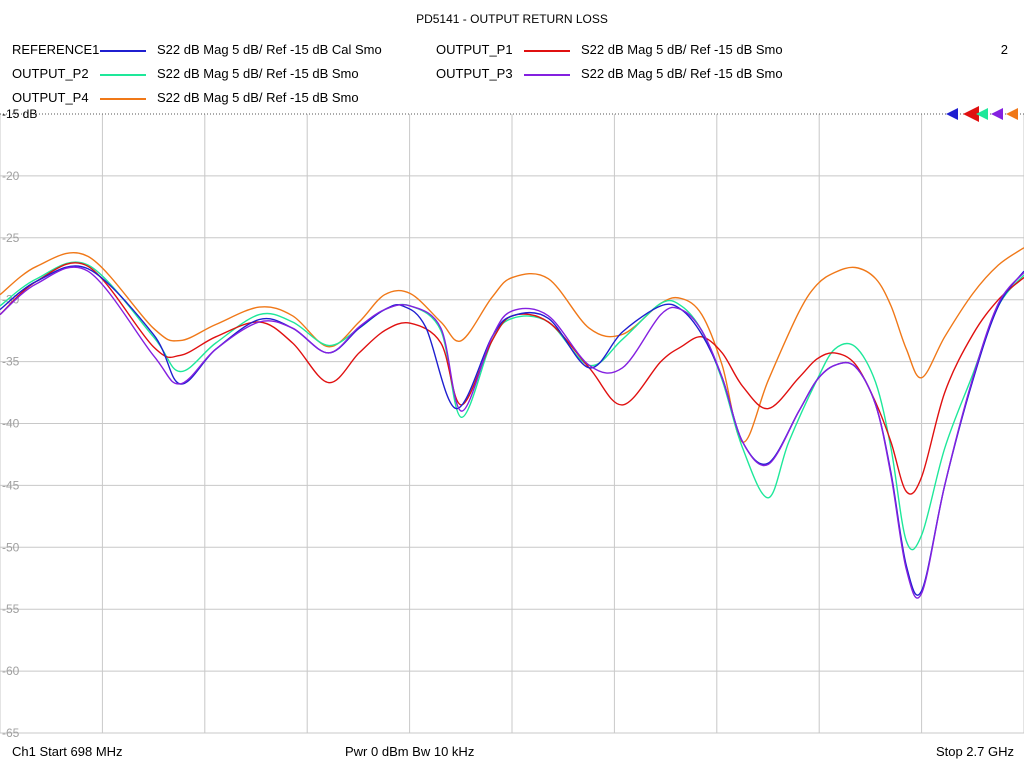 This screenshot has height=768, width=1024. What do you see at coordinates (971, 114) in the screenshot?
I see `reference-marker-output-p1` at bounding box center [971, 114].